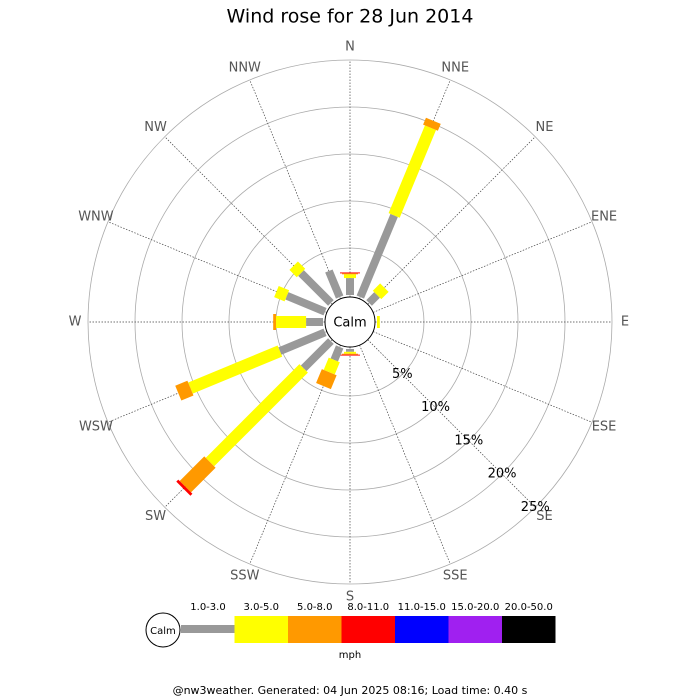 The width and height of the screenshot is (700, 700). What do you see at coordinates (96, 427) in the screenshot?
I see `direction-label: WSW` at bounding box center [96, 427].